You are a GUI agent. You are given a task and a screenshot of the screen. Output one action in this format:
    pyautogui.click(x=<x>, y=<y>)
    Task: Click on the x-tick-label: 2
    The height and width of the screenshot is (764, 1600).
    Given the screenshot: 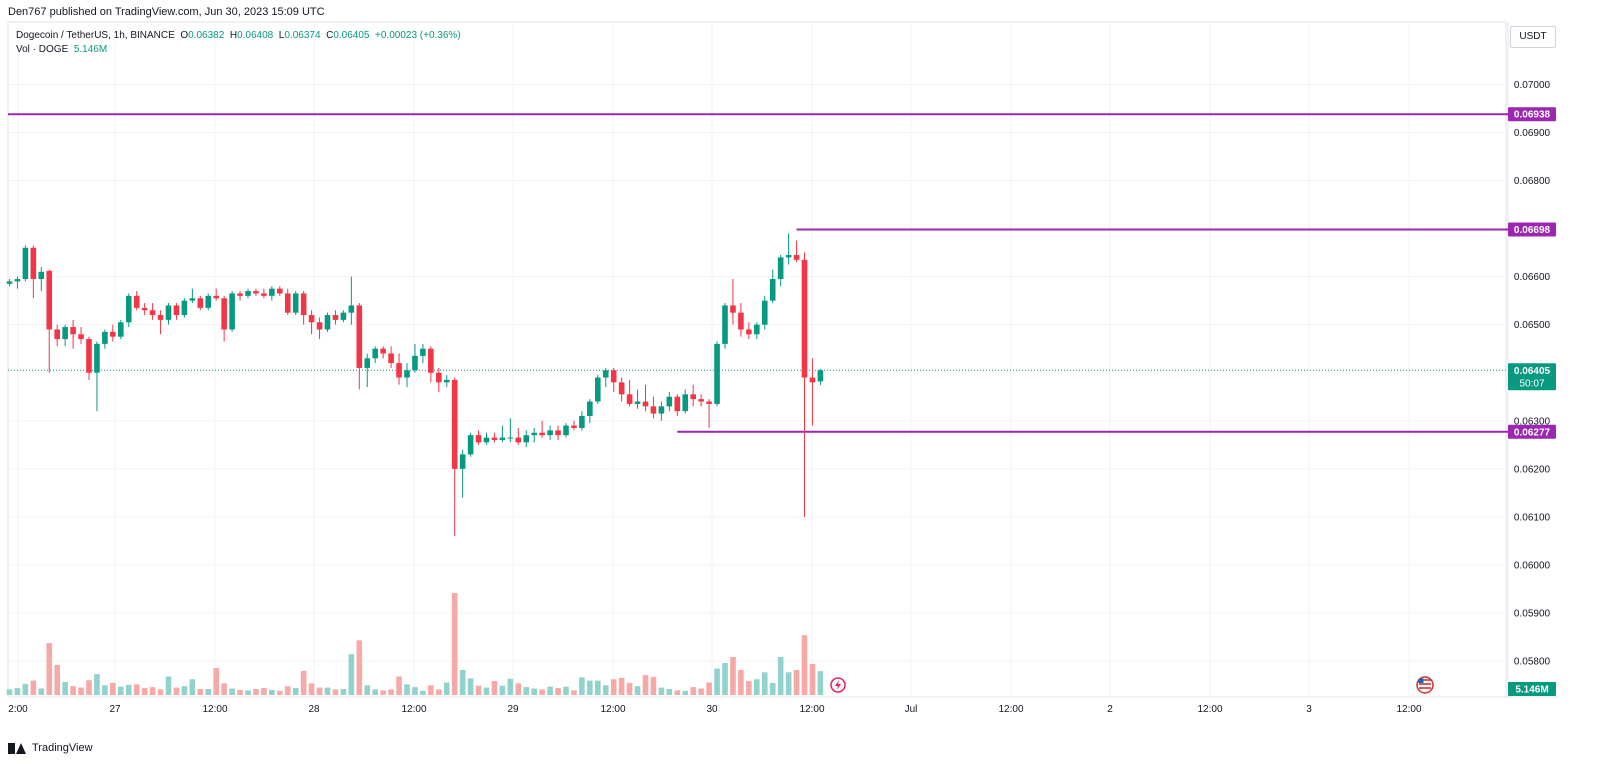 What is the action you would take?
    pyautogui.click(x=1110, y=709)
    